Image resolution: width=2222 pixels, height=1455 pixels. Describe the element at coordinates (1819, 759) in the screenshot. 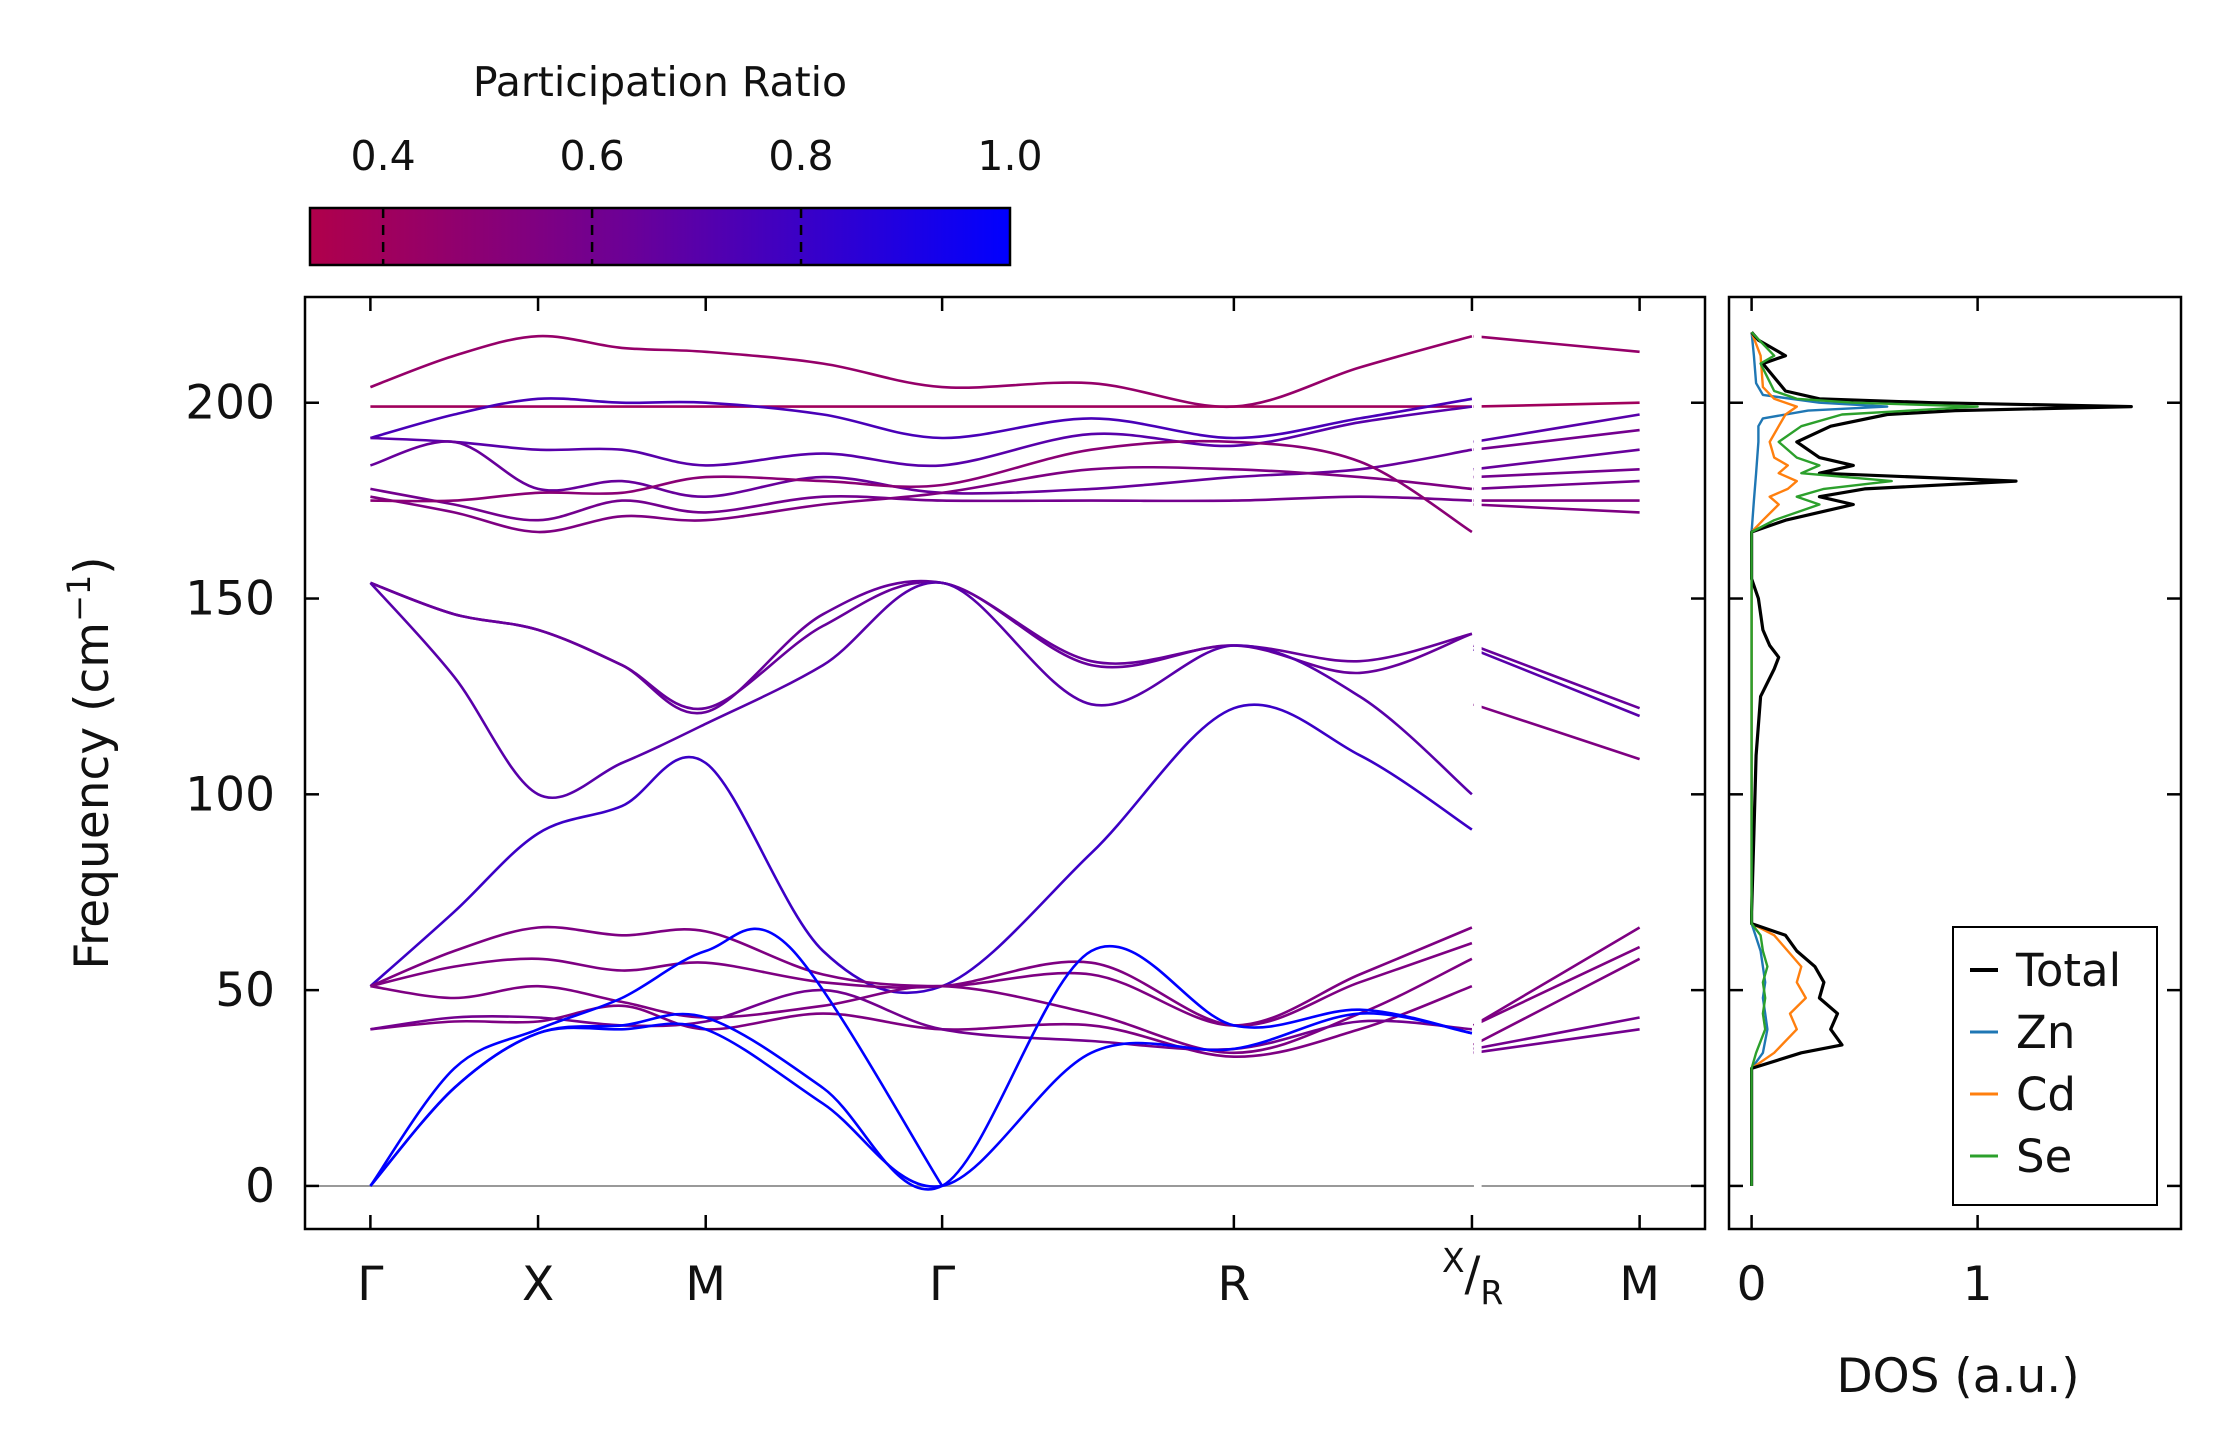

I see `dos-series-zn` at that location.